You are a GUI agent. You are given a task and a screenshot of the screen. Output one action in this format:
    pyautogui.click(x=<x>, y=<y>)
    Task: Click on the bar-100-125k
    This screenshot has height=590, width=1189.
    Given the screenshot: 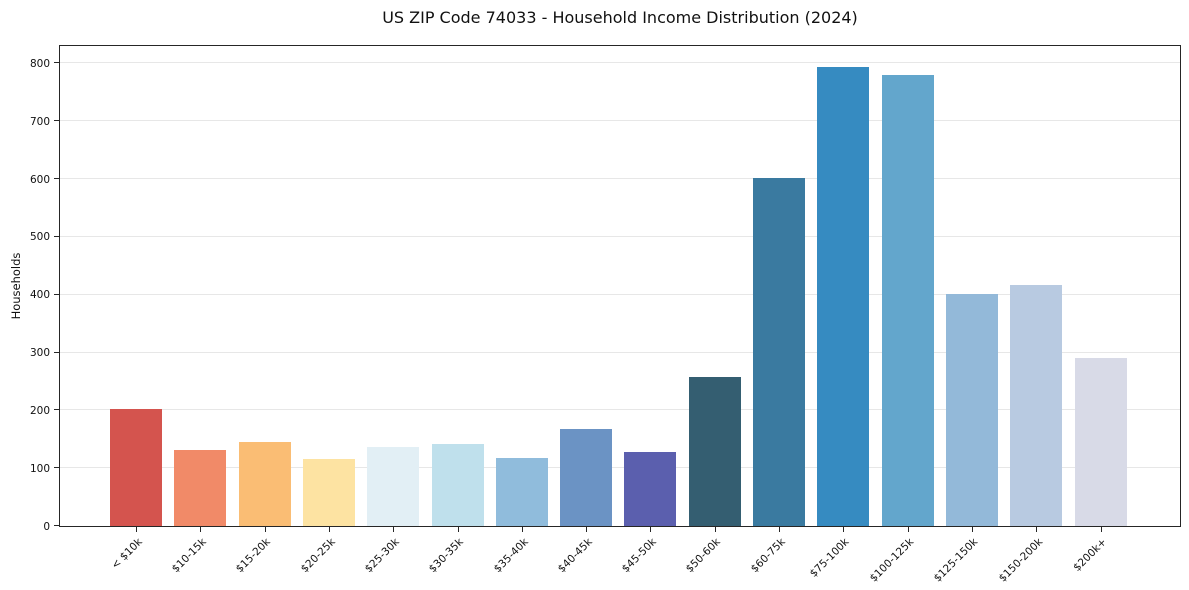 What is the action you would take?
    pyautogui.click(x=907, y=300)
    